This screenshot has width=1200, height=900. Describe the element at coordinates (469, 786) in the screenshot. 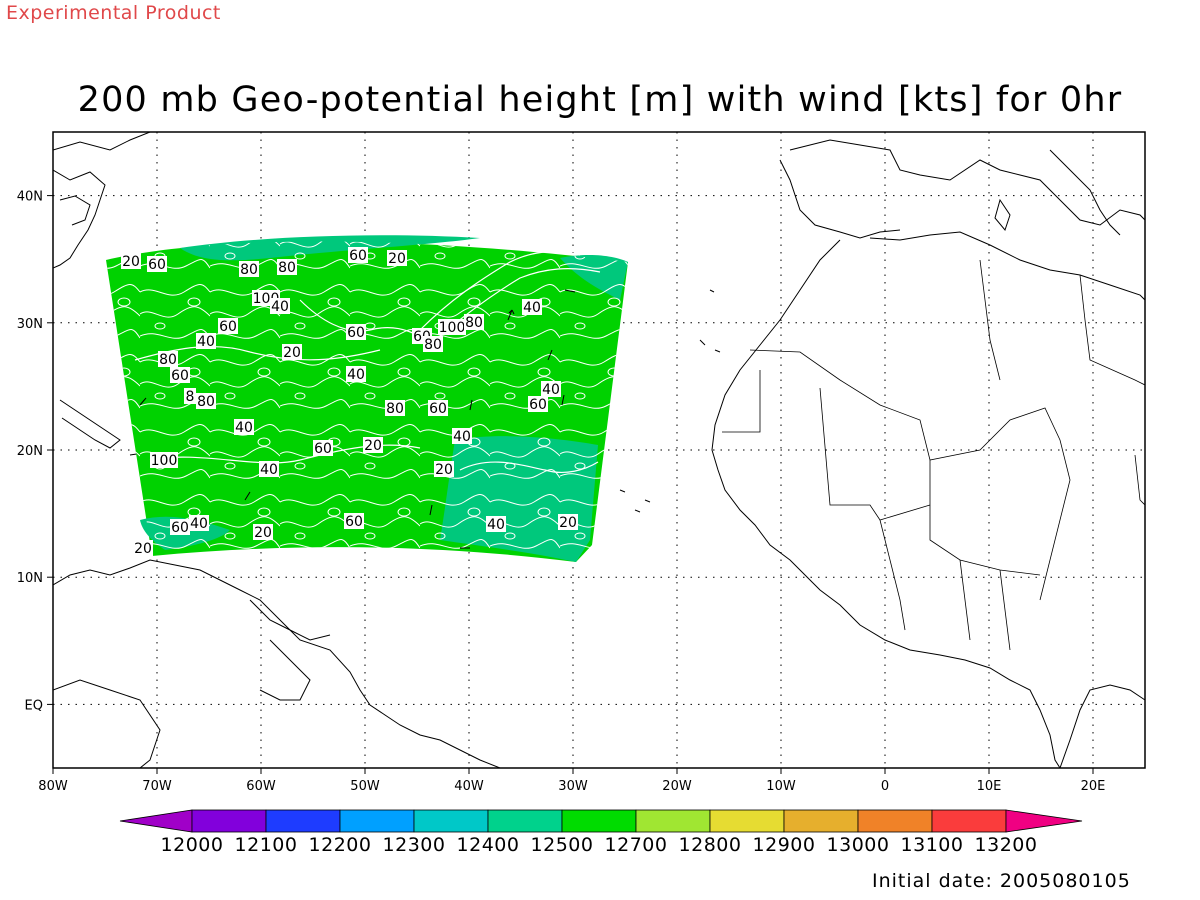

I see `lon-tick-label: 40W` at that location.